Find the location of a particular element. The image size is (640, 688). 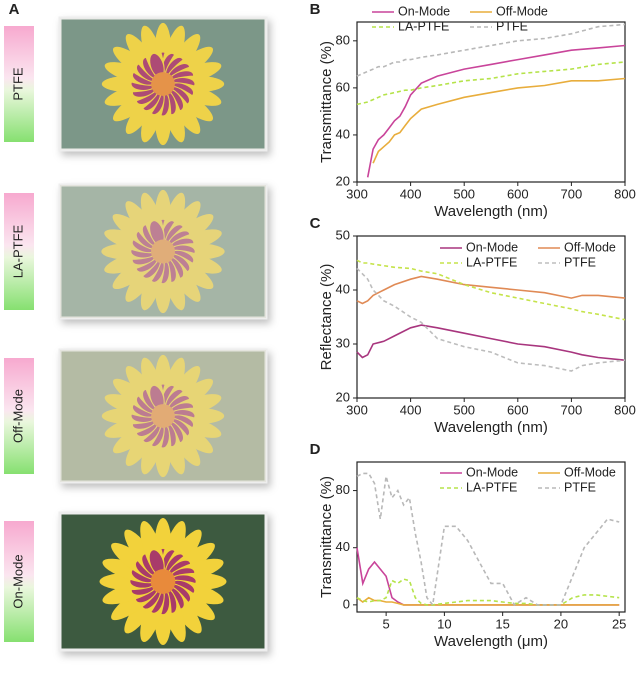

sample-label: PTFE is located at coordinates (17, 84).